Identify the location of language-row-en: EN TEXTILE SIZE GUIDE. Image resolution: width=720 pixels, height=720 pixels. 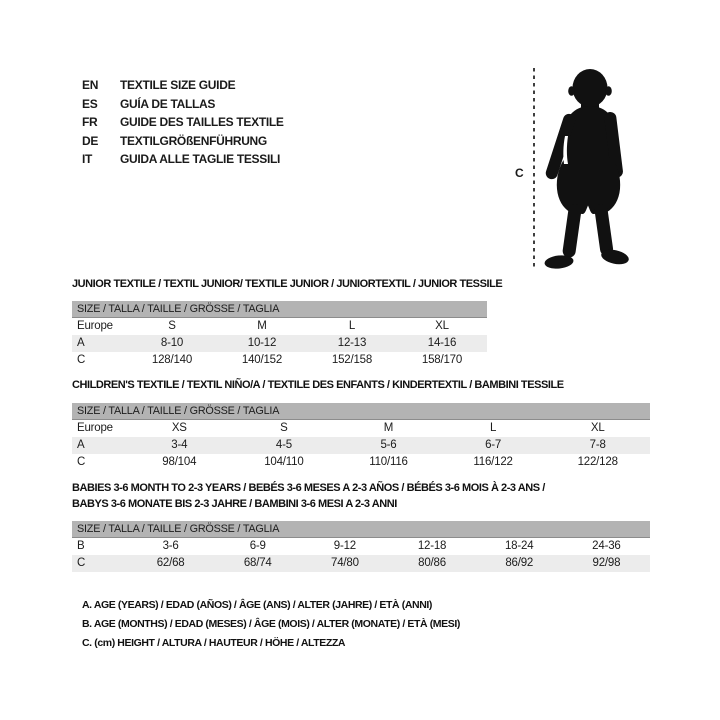
(183, 85).